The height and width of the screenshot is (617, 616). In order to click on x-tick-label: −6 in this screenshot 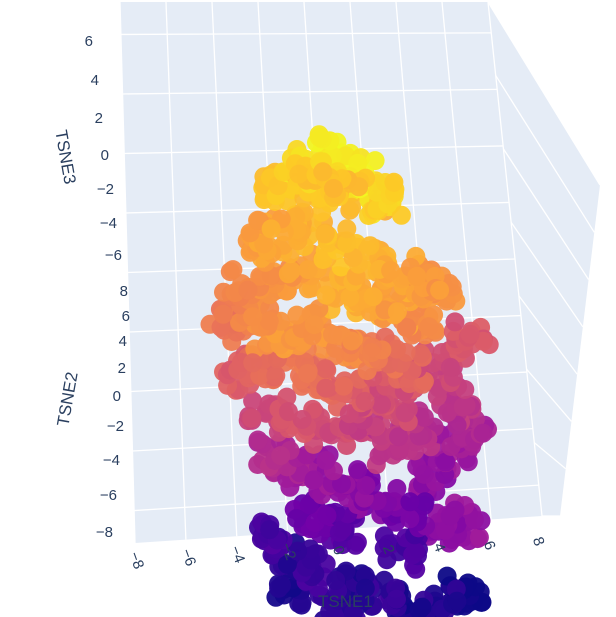, I will do `click(188, 558)`.